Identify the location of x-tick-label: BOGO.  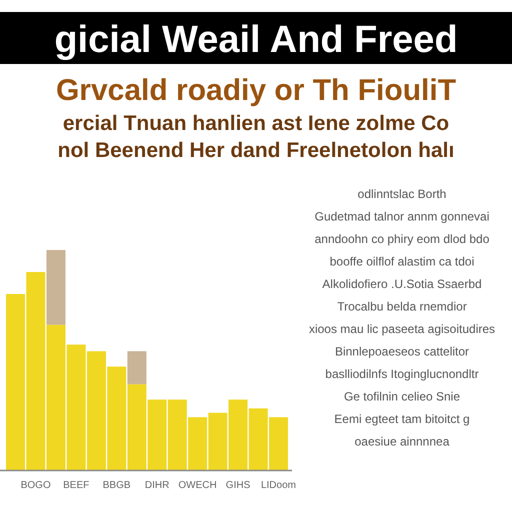
(35, 485).